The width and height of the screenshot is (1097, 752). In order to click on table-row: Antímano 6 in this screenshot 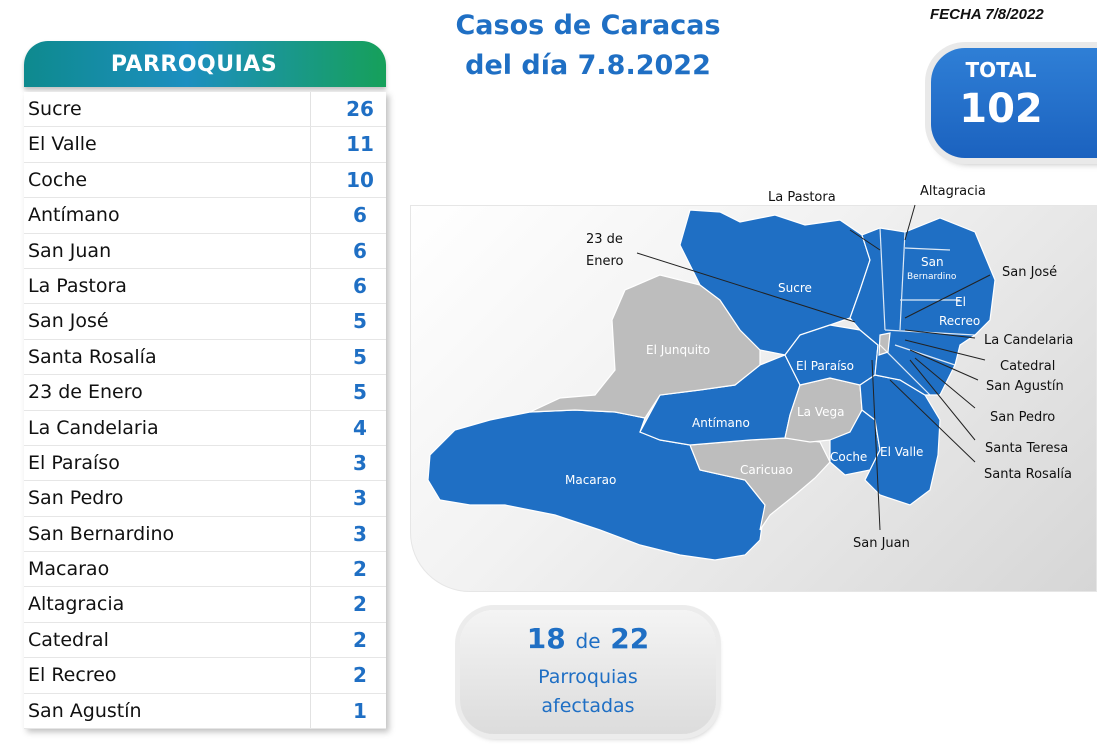, I will do `click(205, 216)`.